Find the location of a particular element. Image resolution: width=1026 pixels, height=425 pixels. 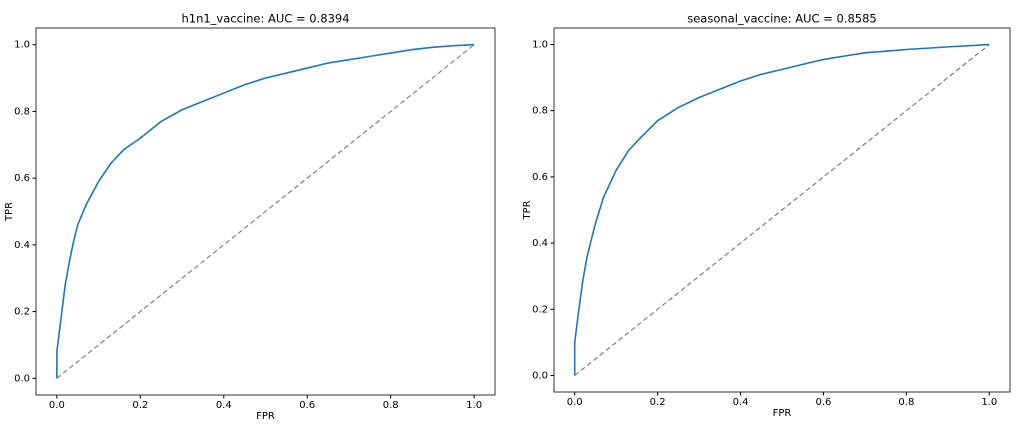

chart-title: h1n1_vaccine: AUC = 0.8394 is located at coordinates (265, 19).